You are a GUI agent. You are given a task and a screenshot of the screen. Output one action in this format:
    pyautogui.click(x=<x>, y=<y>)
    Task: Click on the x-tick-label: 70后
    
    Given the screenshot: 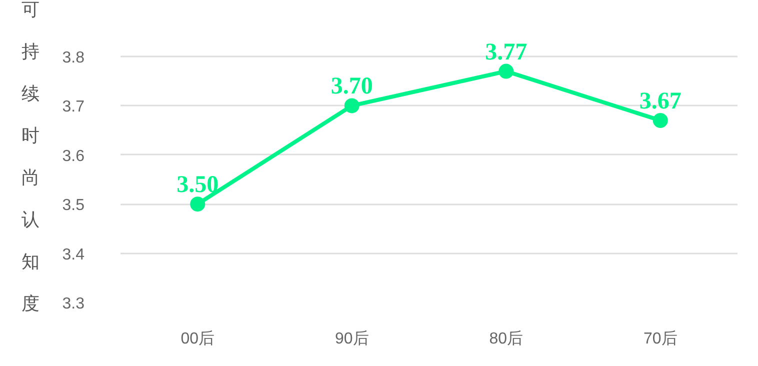 What is the action you would take?
    pyautogui.click(x=660, y=339)
    